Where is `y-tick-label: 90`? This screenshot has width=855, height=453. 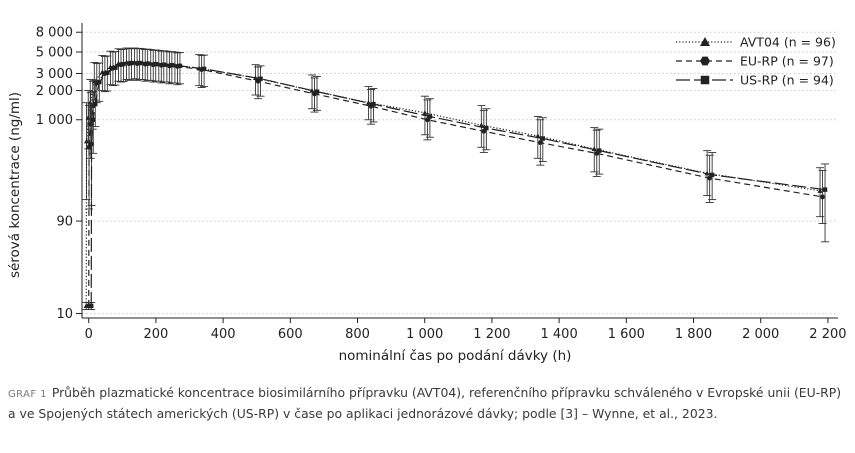 y-tick-label: 90 is located at coordinates (64, 222).